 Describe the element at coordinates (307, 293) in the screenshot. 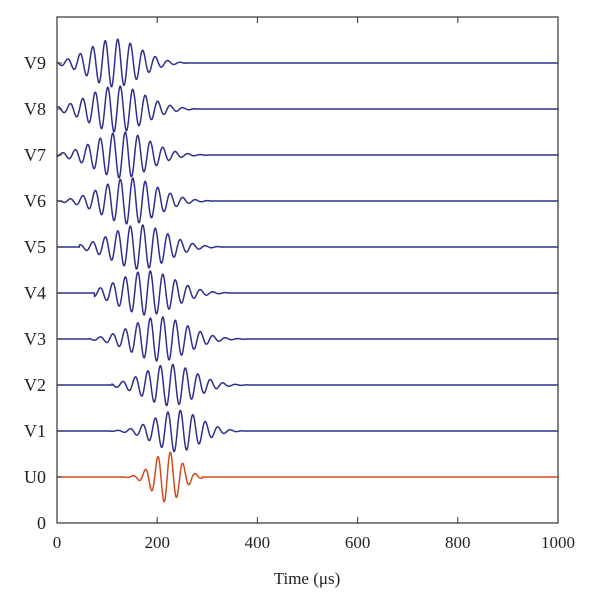

I see `trace-v4` at that location.